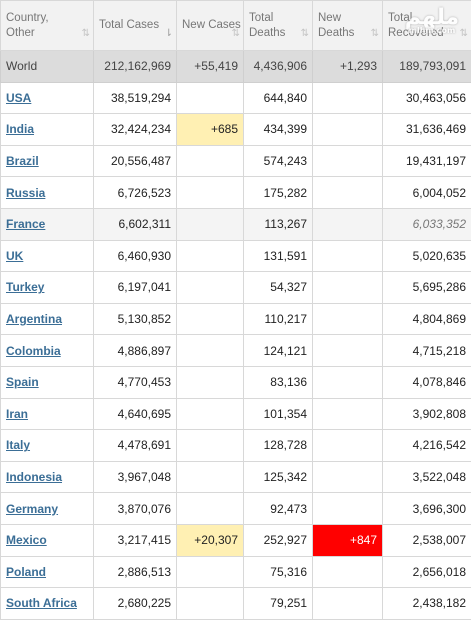 The width and height of the screenshot is (471, 620). Describe the element at coordinates (278, 26) in the screenshot. I see `header-total-deaths: Total Deaths⇅` at that location.